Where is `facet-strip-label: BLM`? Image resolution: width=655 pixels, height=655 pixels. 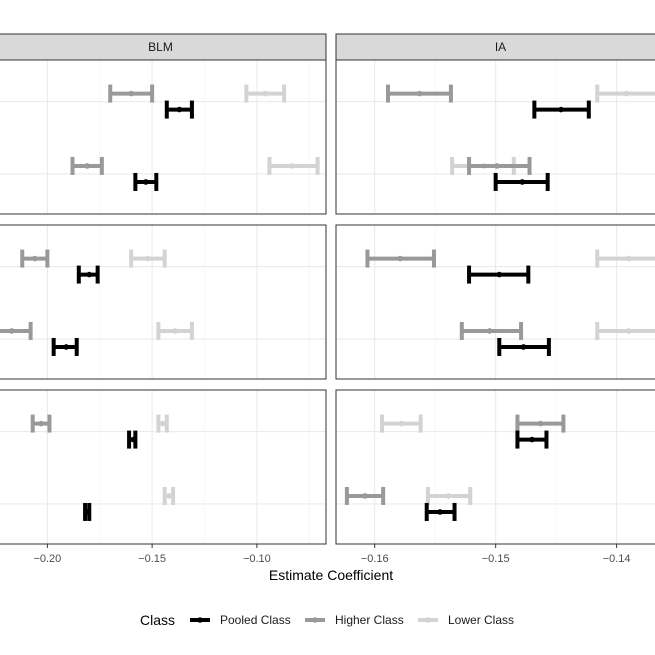 facet-strip-label: BLM is located at coordinates (160, 47).